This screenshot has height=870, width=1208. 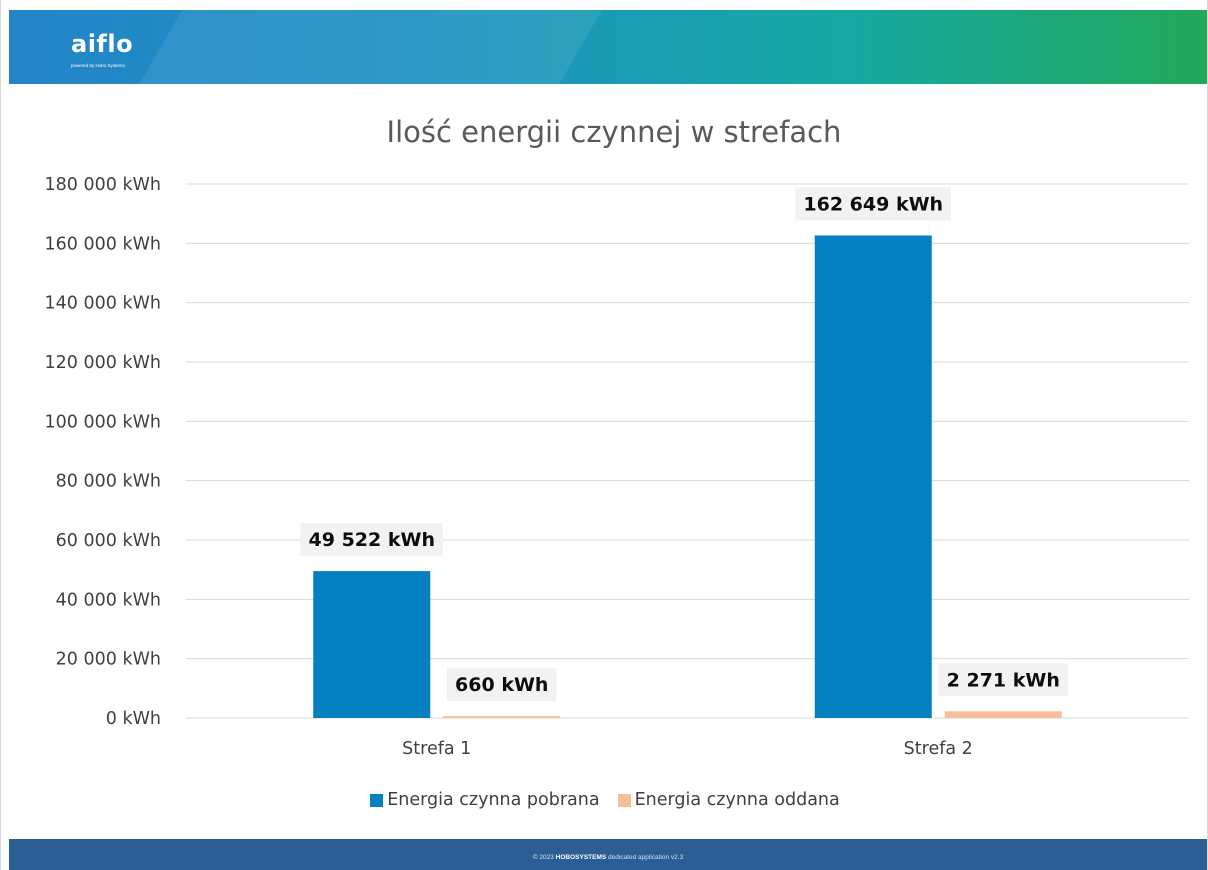 What do you see at coordinates (108, 541) in the screenshot?
I see `y-tick-label: 60 000 kWh` at bounding box center [108, 541].